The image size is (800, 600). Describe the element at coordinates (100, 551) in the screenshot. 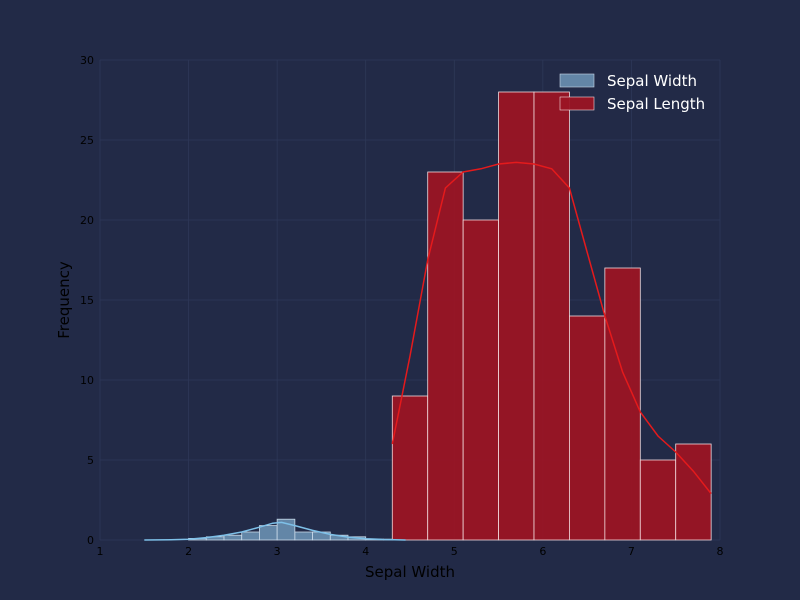

I see `x-tick-label: 1` at that location.